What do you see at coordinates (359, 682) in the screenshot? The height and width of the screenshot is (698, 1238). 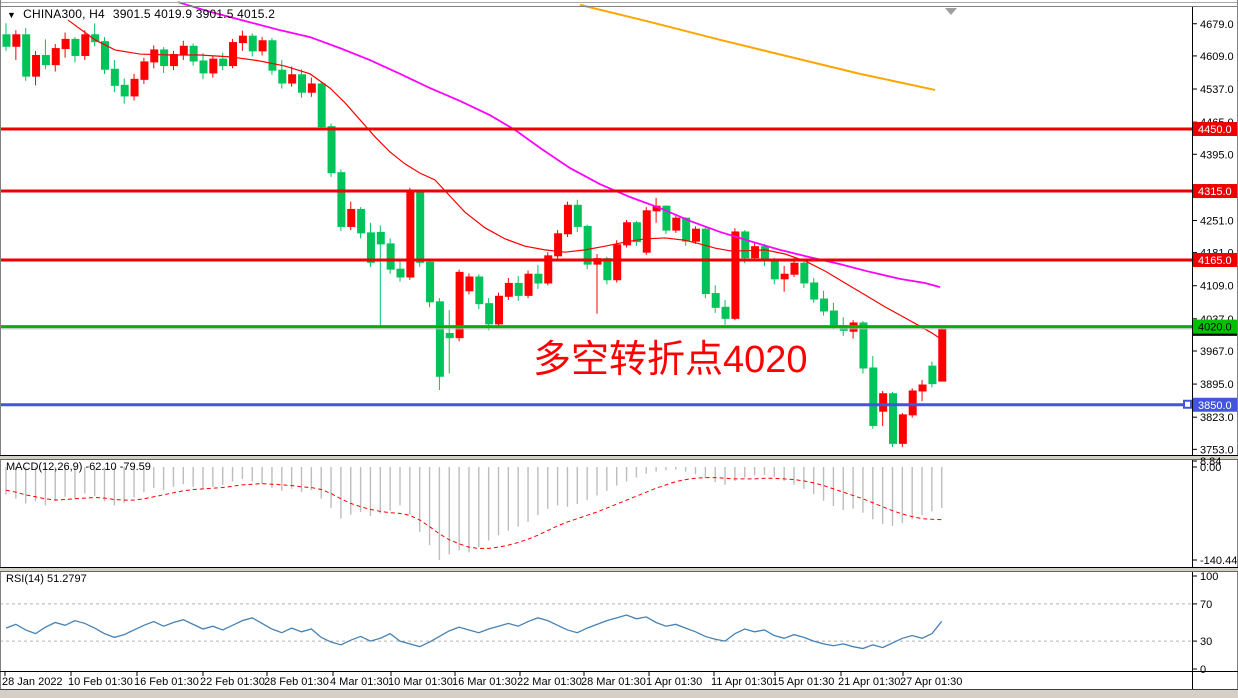 I see `time-tick-label: 4 Mar 01:30` at bounding box center [359, 682].